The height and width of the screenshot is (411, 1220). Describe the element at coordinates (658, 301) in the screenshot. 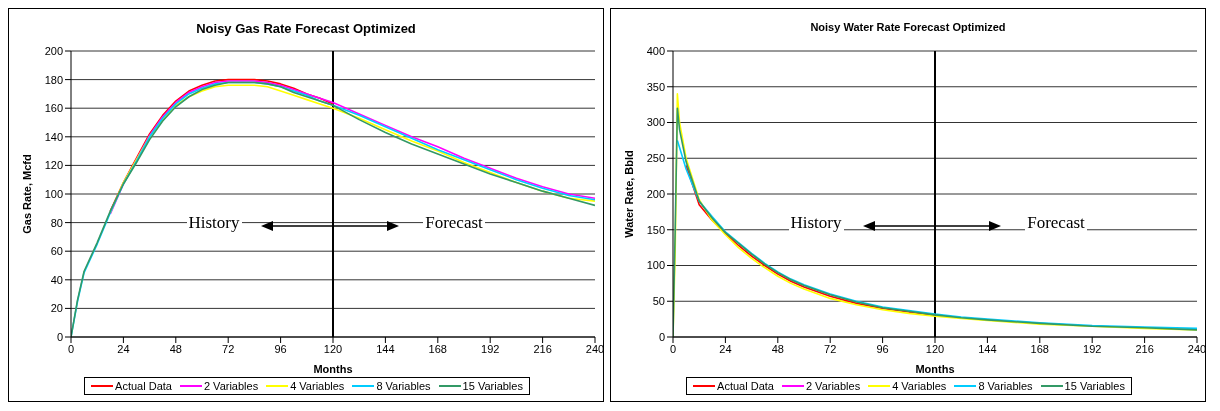

I see `y-tick-label: 50` at that location.